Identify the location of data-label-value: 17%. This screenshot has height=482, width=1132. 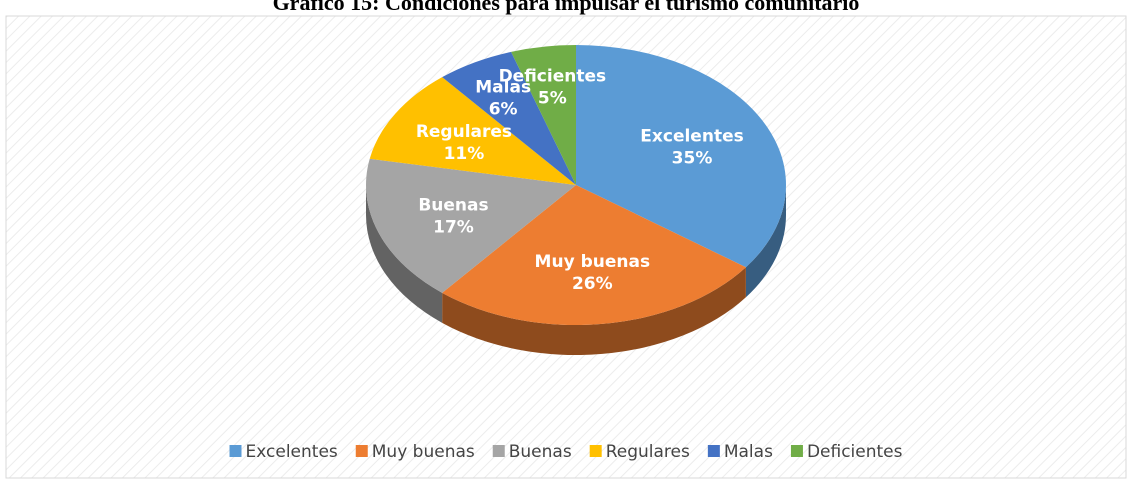
(453, 227).